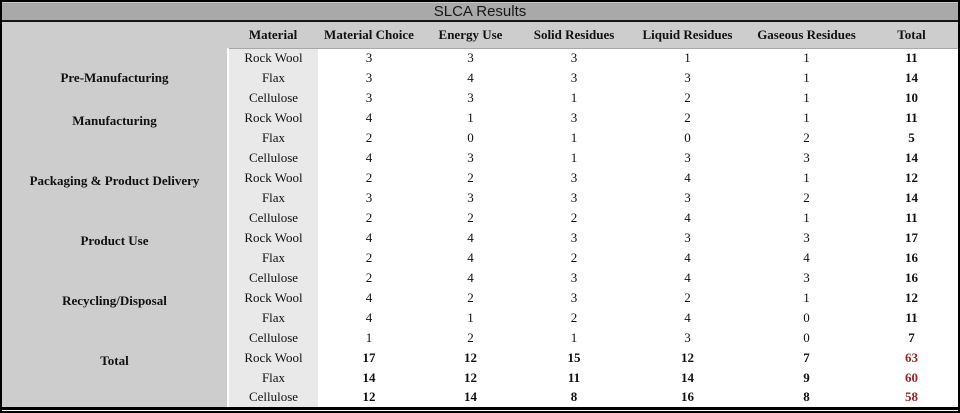 This screenshot has height=413, width=960. I want to click on row-total-cell: 58, so click(911, 398).